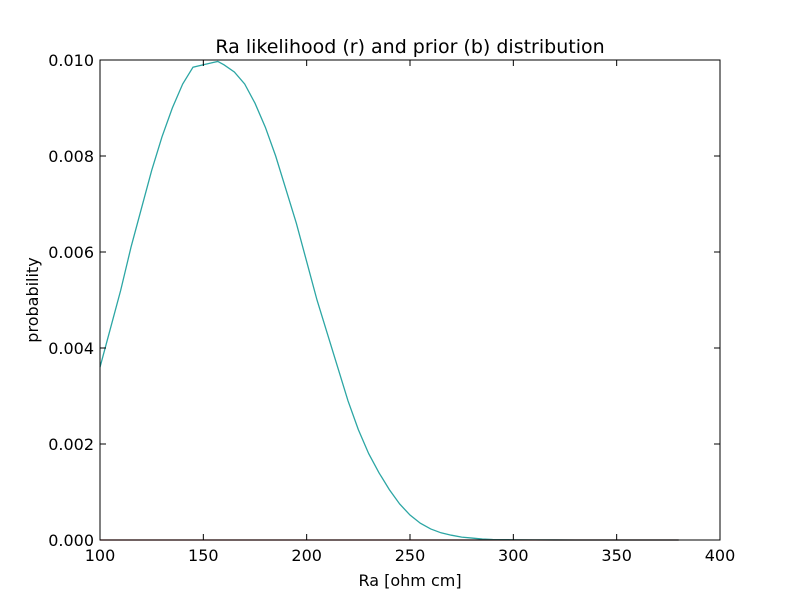  What do you see at coordinates (513, 555) in the screenshot?
I see `x-tick-label: 300` at bounding box center [513, 555].